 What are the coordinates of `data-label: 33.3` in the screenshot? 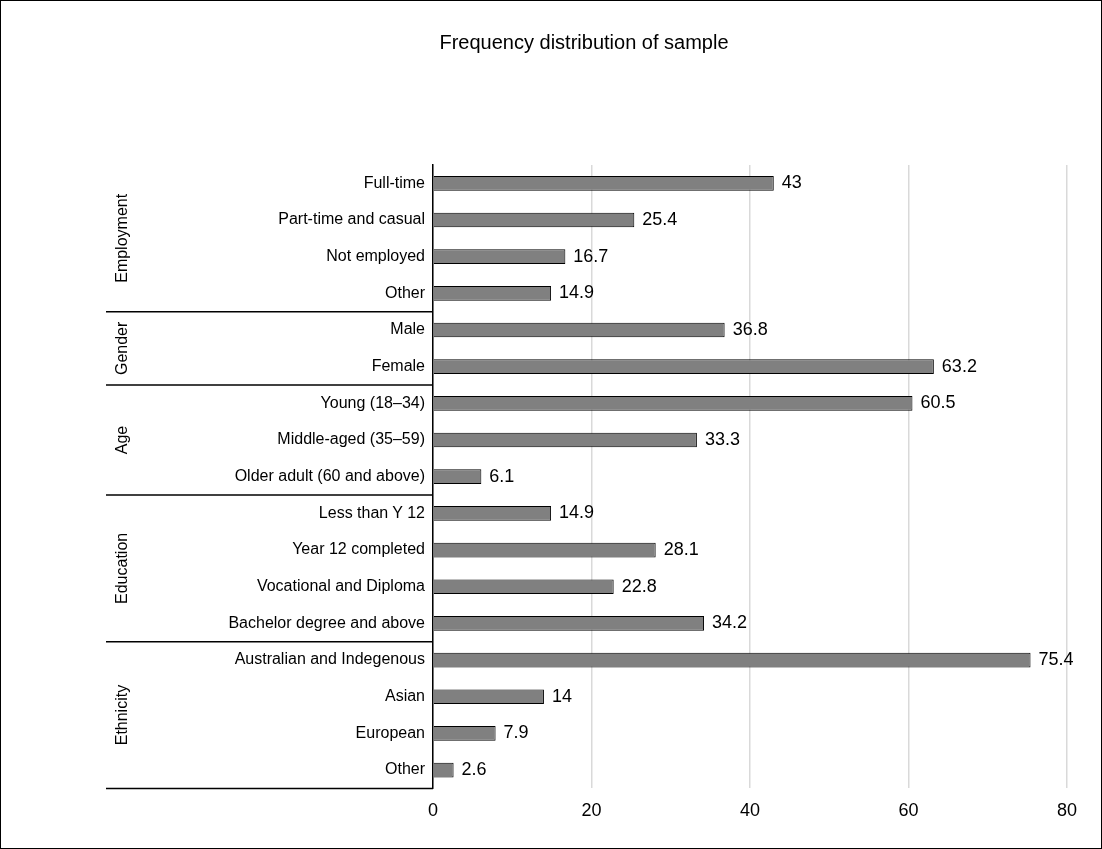 It's located at (722, 439).